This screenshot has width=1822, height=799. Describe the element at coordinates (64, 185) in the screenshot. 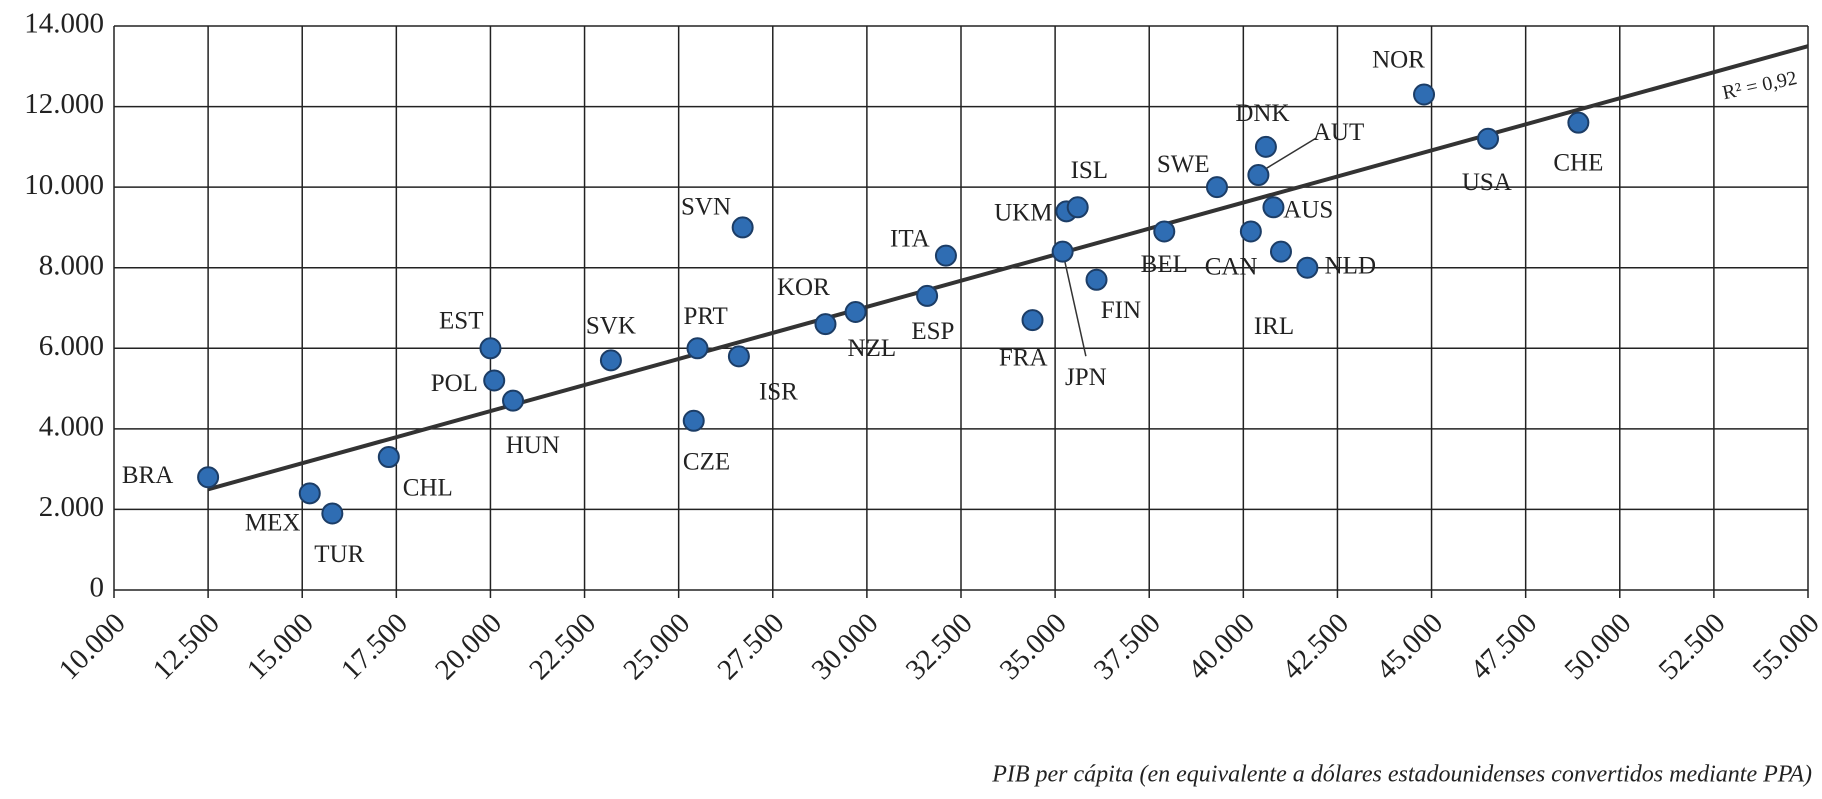

I see `y-tick-label: 10.000` at that location.